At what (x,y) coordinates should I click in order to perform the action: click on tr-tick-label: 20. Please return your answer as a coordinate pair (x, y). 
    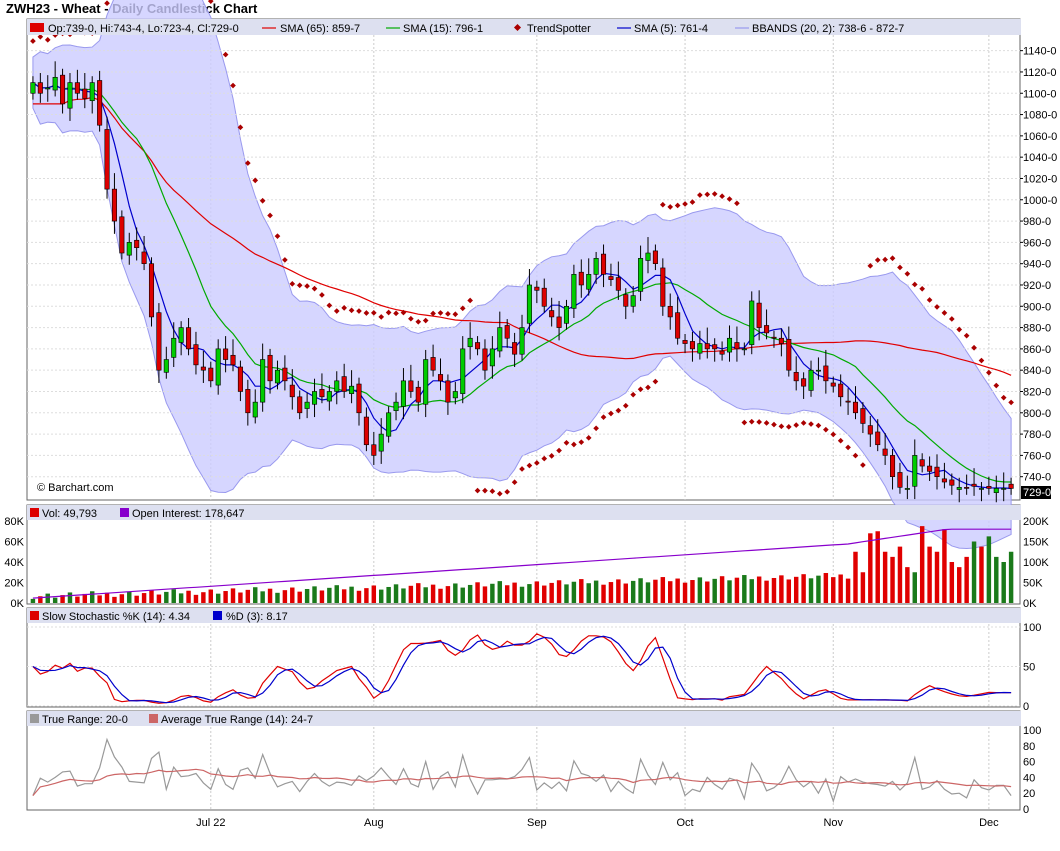
    Looking at the image, I should click on (1029, 794).